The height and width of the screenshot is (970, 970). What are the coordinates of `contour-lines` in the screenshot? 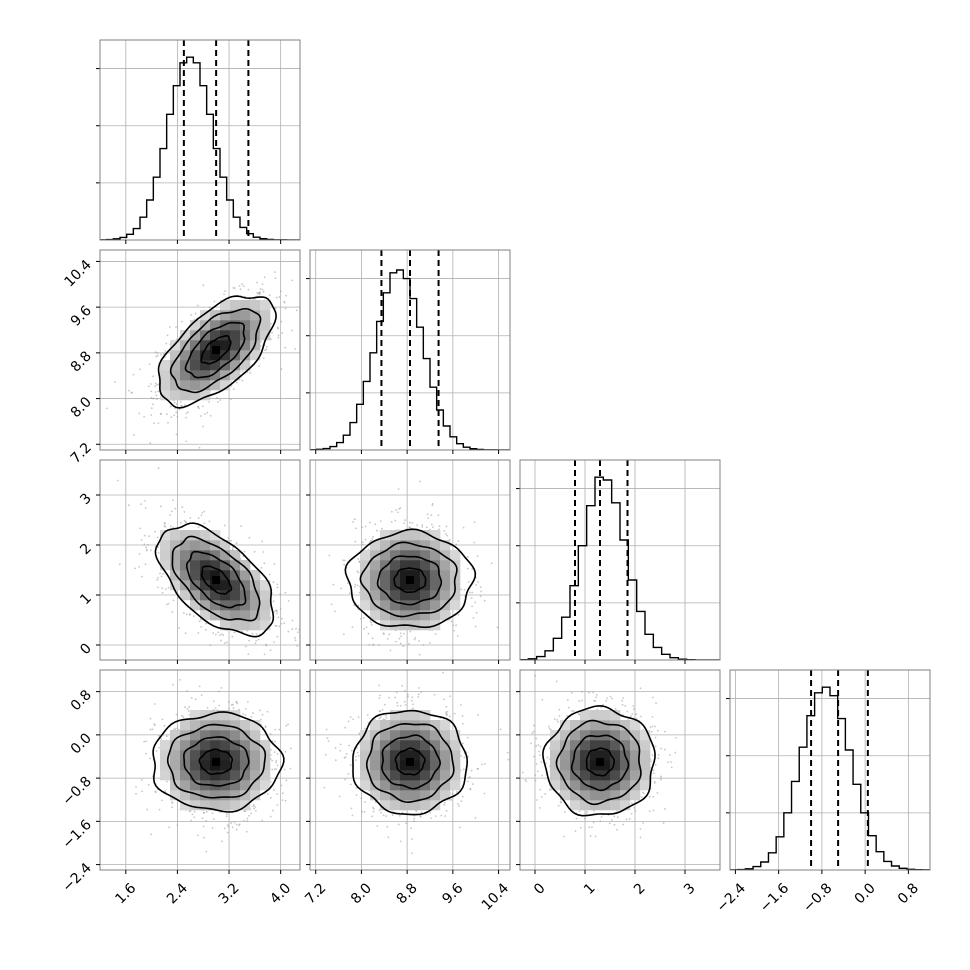 It's located at (410, 578).